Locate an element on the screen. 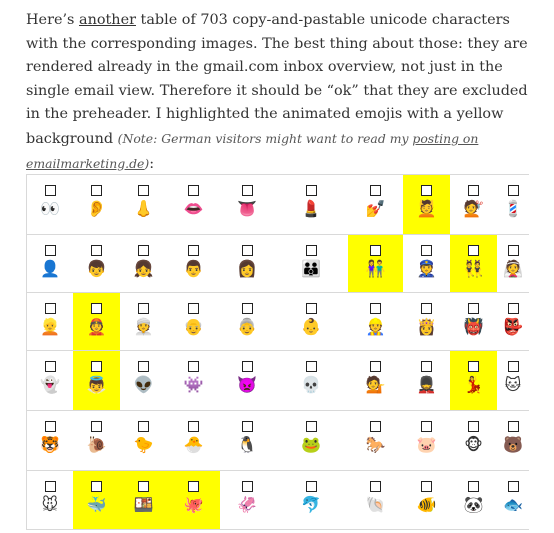 The height and width of the screenshot is (533, 554). emoji-cell: 🦑 is located at coordinates (247, 500).